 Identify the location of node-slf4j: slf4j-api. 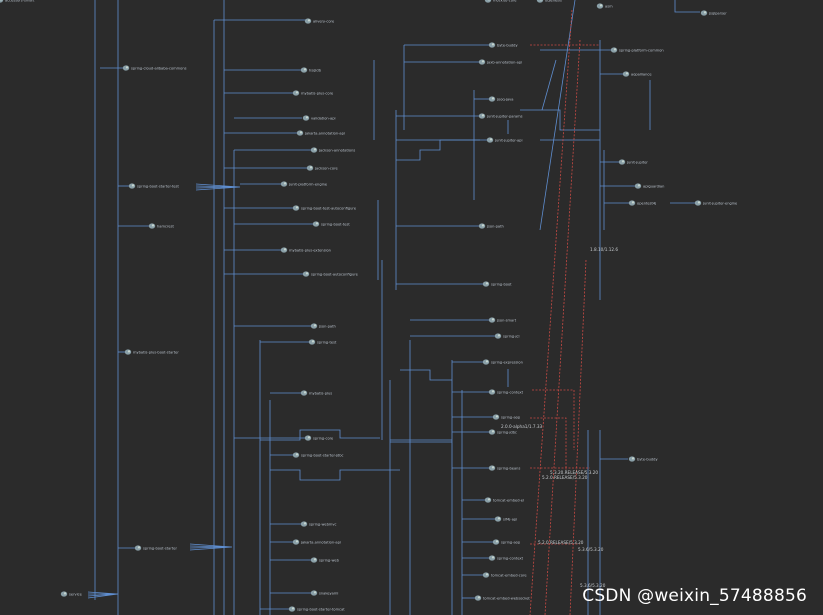
(505, 519).